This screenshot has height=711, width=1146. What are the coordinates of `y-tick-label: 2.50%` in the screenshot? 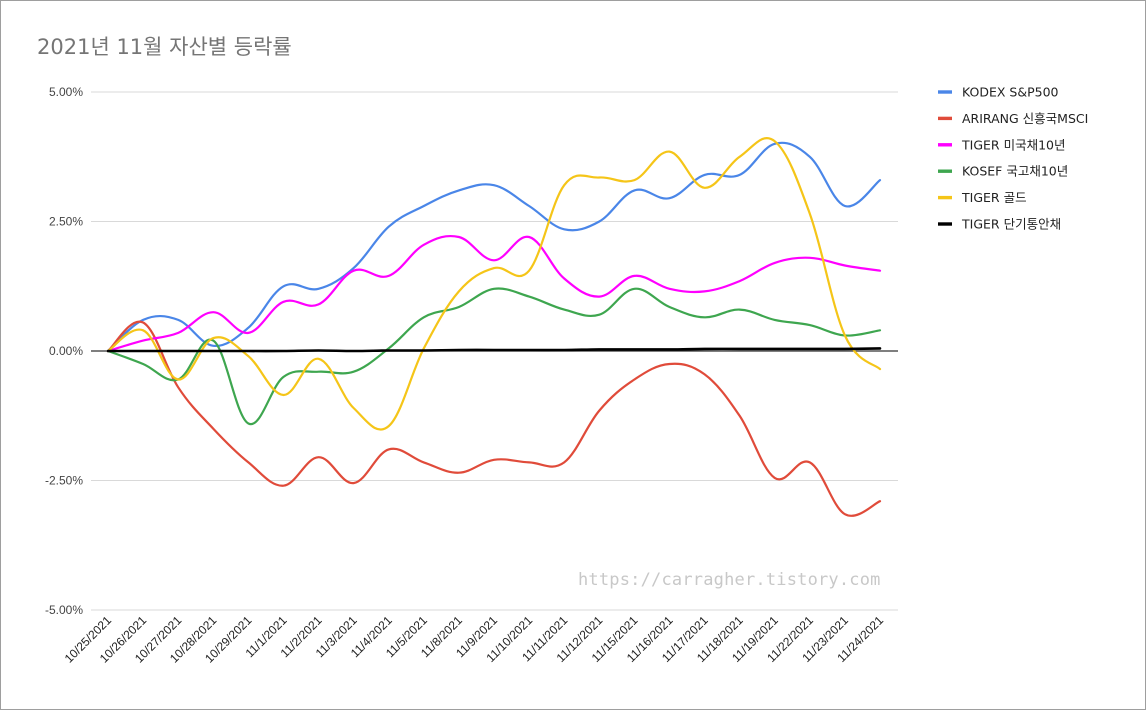 It's located at (66, 222).